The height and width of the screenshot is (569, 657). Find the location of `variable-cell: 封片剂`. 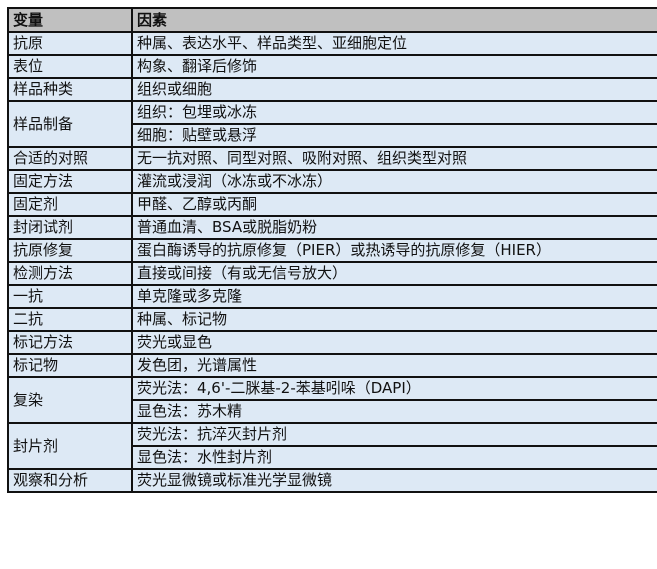

variable-cell: 封片剂 is located at coordinates (70, 446).